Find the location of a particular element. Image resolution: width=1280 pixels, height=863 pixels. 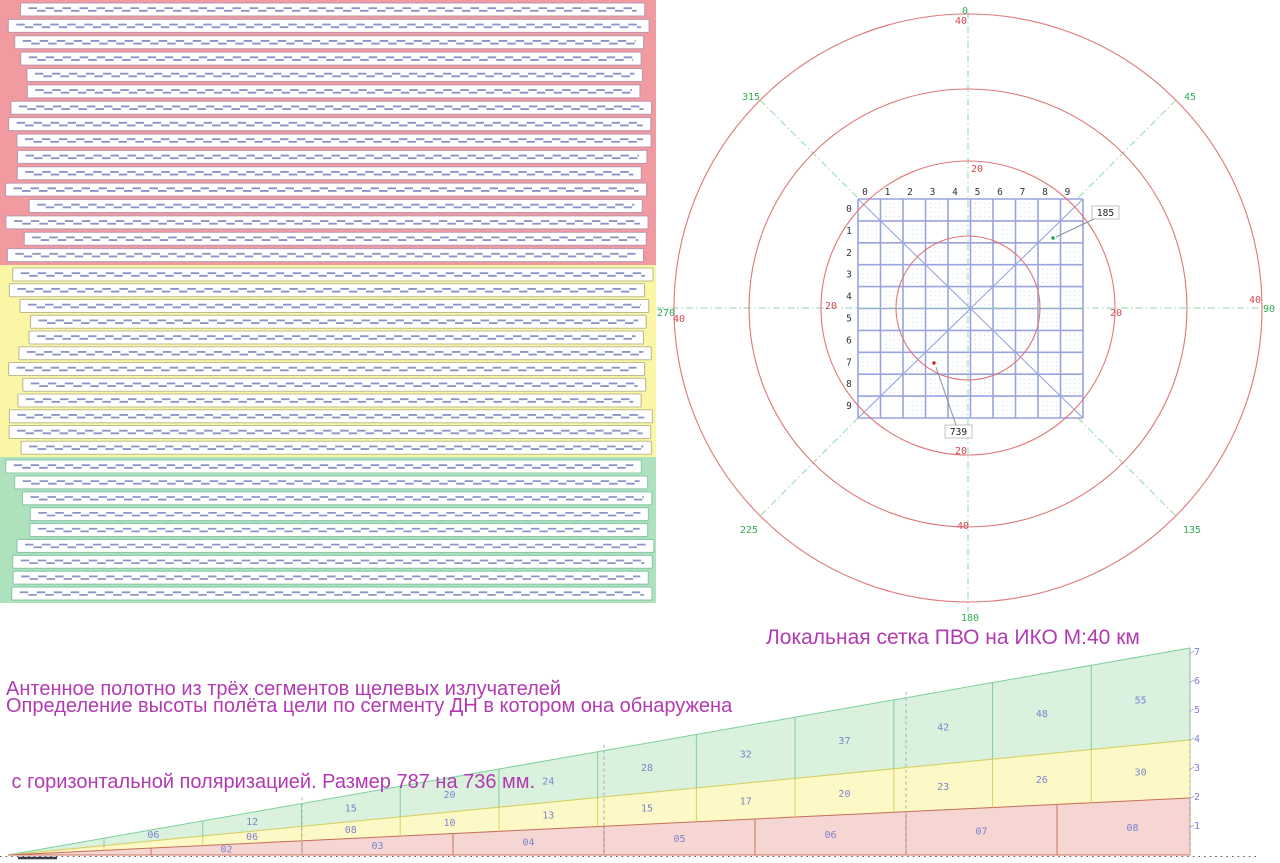

target-label-chip is located at coordinates (1105, 212).